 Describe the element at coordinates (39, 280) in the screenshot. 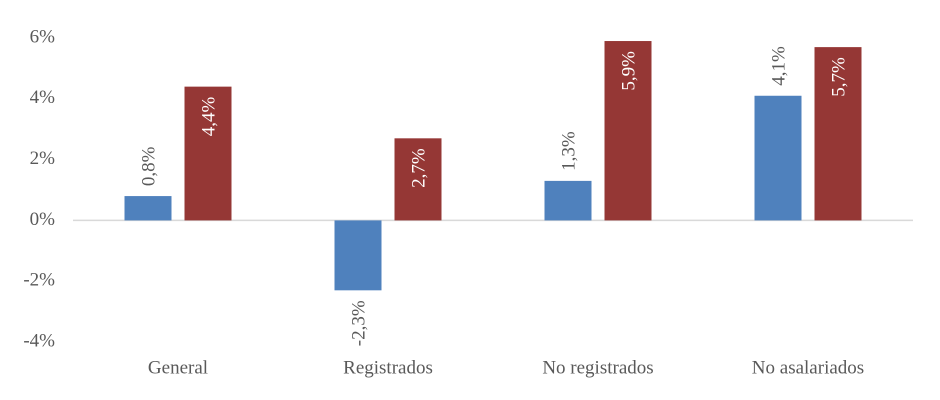

I see `y-tick-label: -2%` at that location.